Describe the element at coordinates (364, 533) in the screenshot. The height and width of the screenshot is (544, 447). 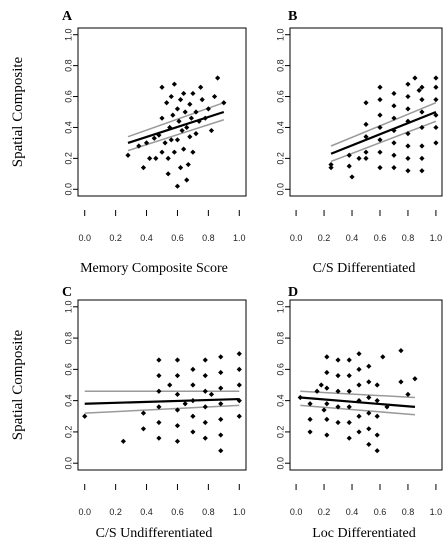
I see `x-axis-title: Loc Differentiated` at that location.